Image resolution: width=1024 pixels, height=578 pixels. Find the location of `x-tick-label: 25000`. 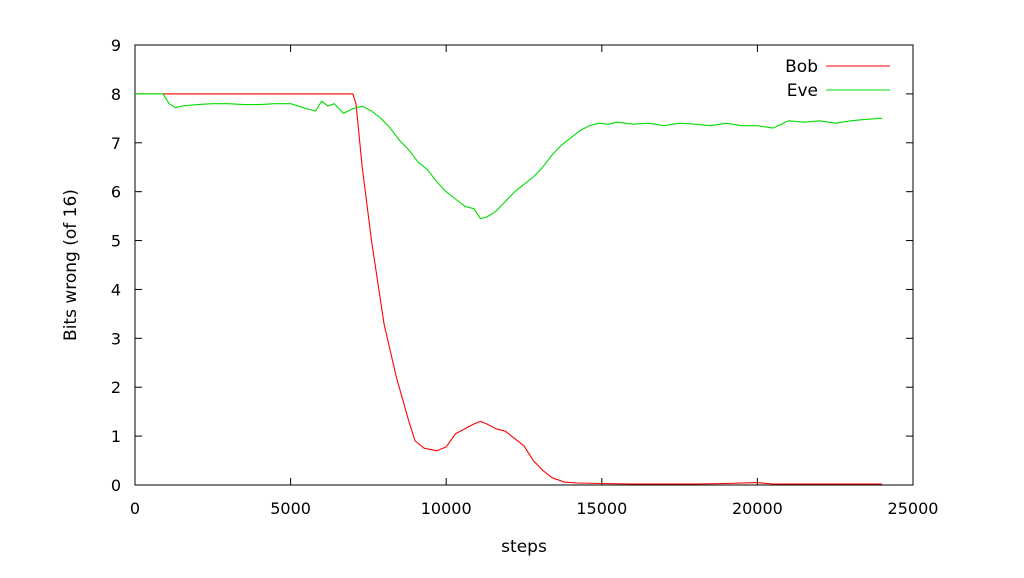

x-tick-label: 25000 is located at coordinates (913, 508).